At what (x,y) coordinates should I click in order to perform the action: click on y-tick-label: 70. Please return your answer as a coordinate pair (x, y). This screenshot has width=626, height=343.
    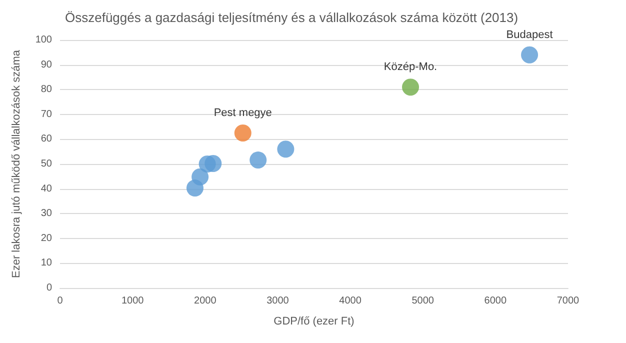
    Looking at the image, I should click on (46, 114).